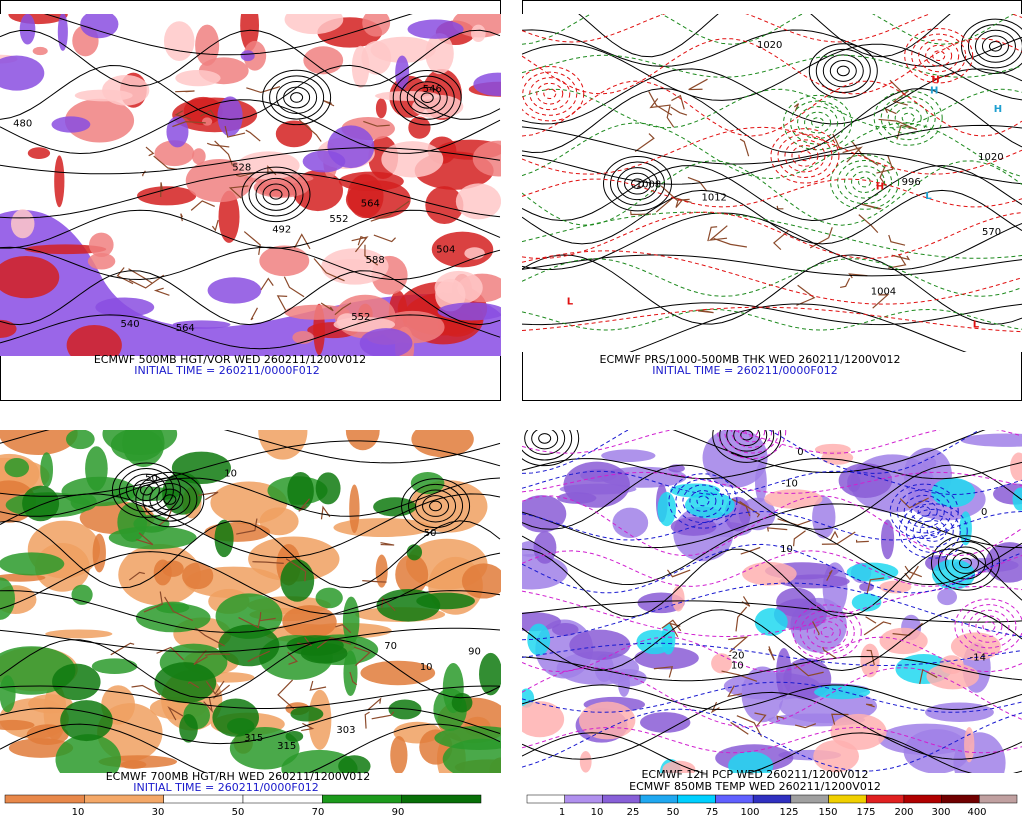 The image size is (1024, 819). Describe the element at coordinates (736, 656) in the screenshot. I see `map-label: -20` at that location.